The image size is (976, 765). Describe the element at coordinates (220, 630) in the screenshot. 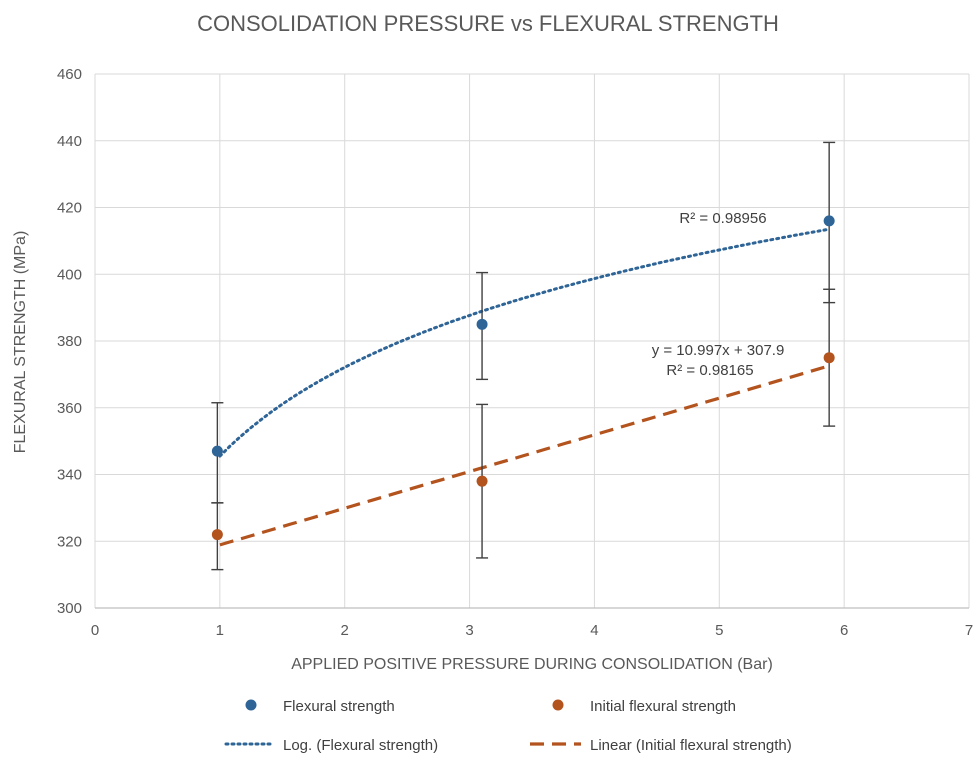

I see `x-tick-label: 1` at that location.